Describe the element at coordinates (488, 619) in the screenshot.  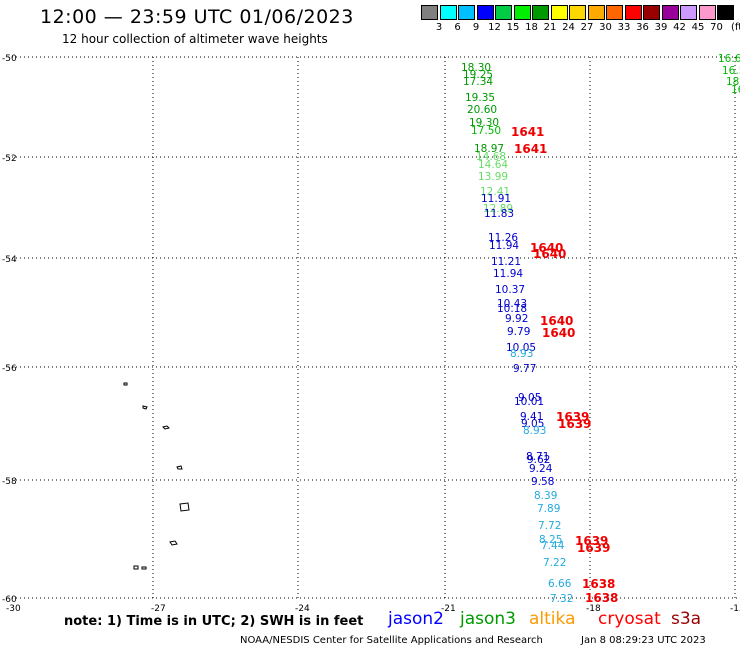
I see `satellite-name-jason3: jason3` at that location.